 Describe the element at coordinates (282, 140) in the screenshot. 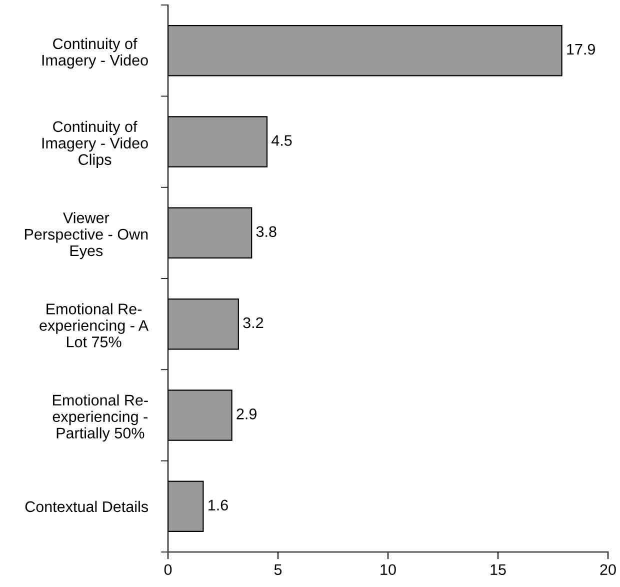

I see `data-label: 4.5` at that location.